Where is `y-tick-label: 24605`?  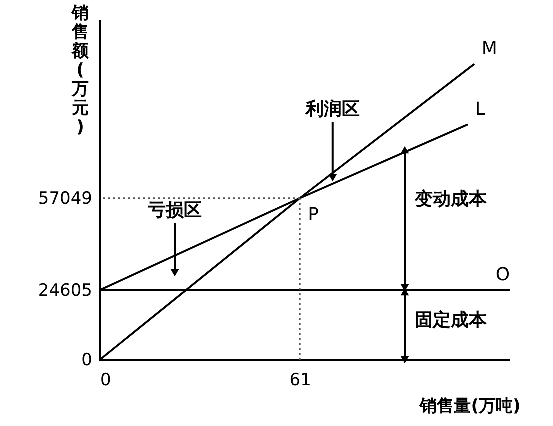
y-tick-label: 24605 is located at coordinates (65, 290).